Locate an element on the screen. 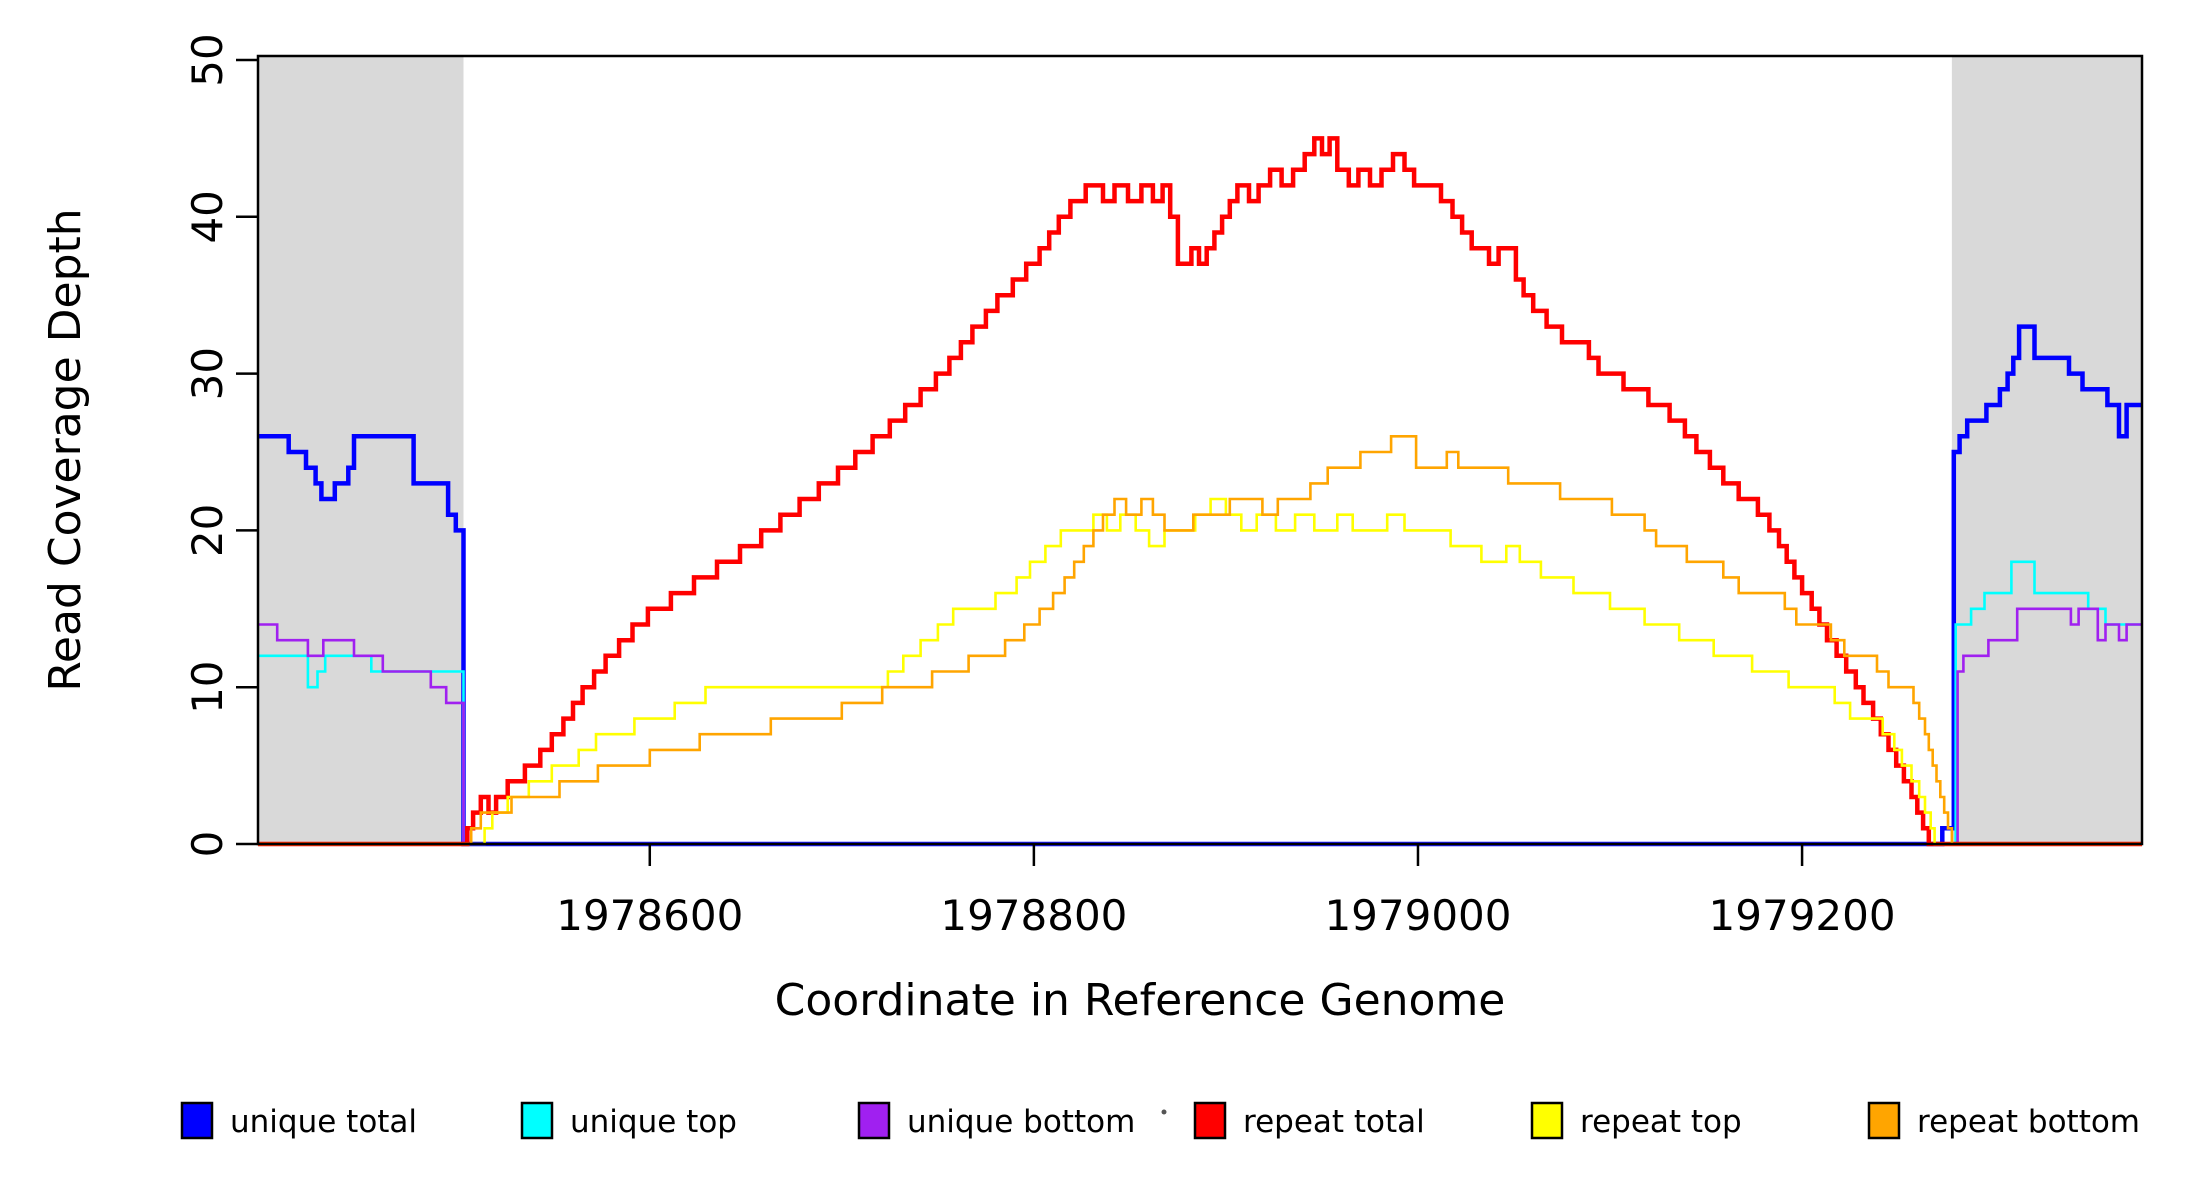  legend-swatch-unique-bottom is located at coordinates (874, 1120).